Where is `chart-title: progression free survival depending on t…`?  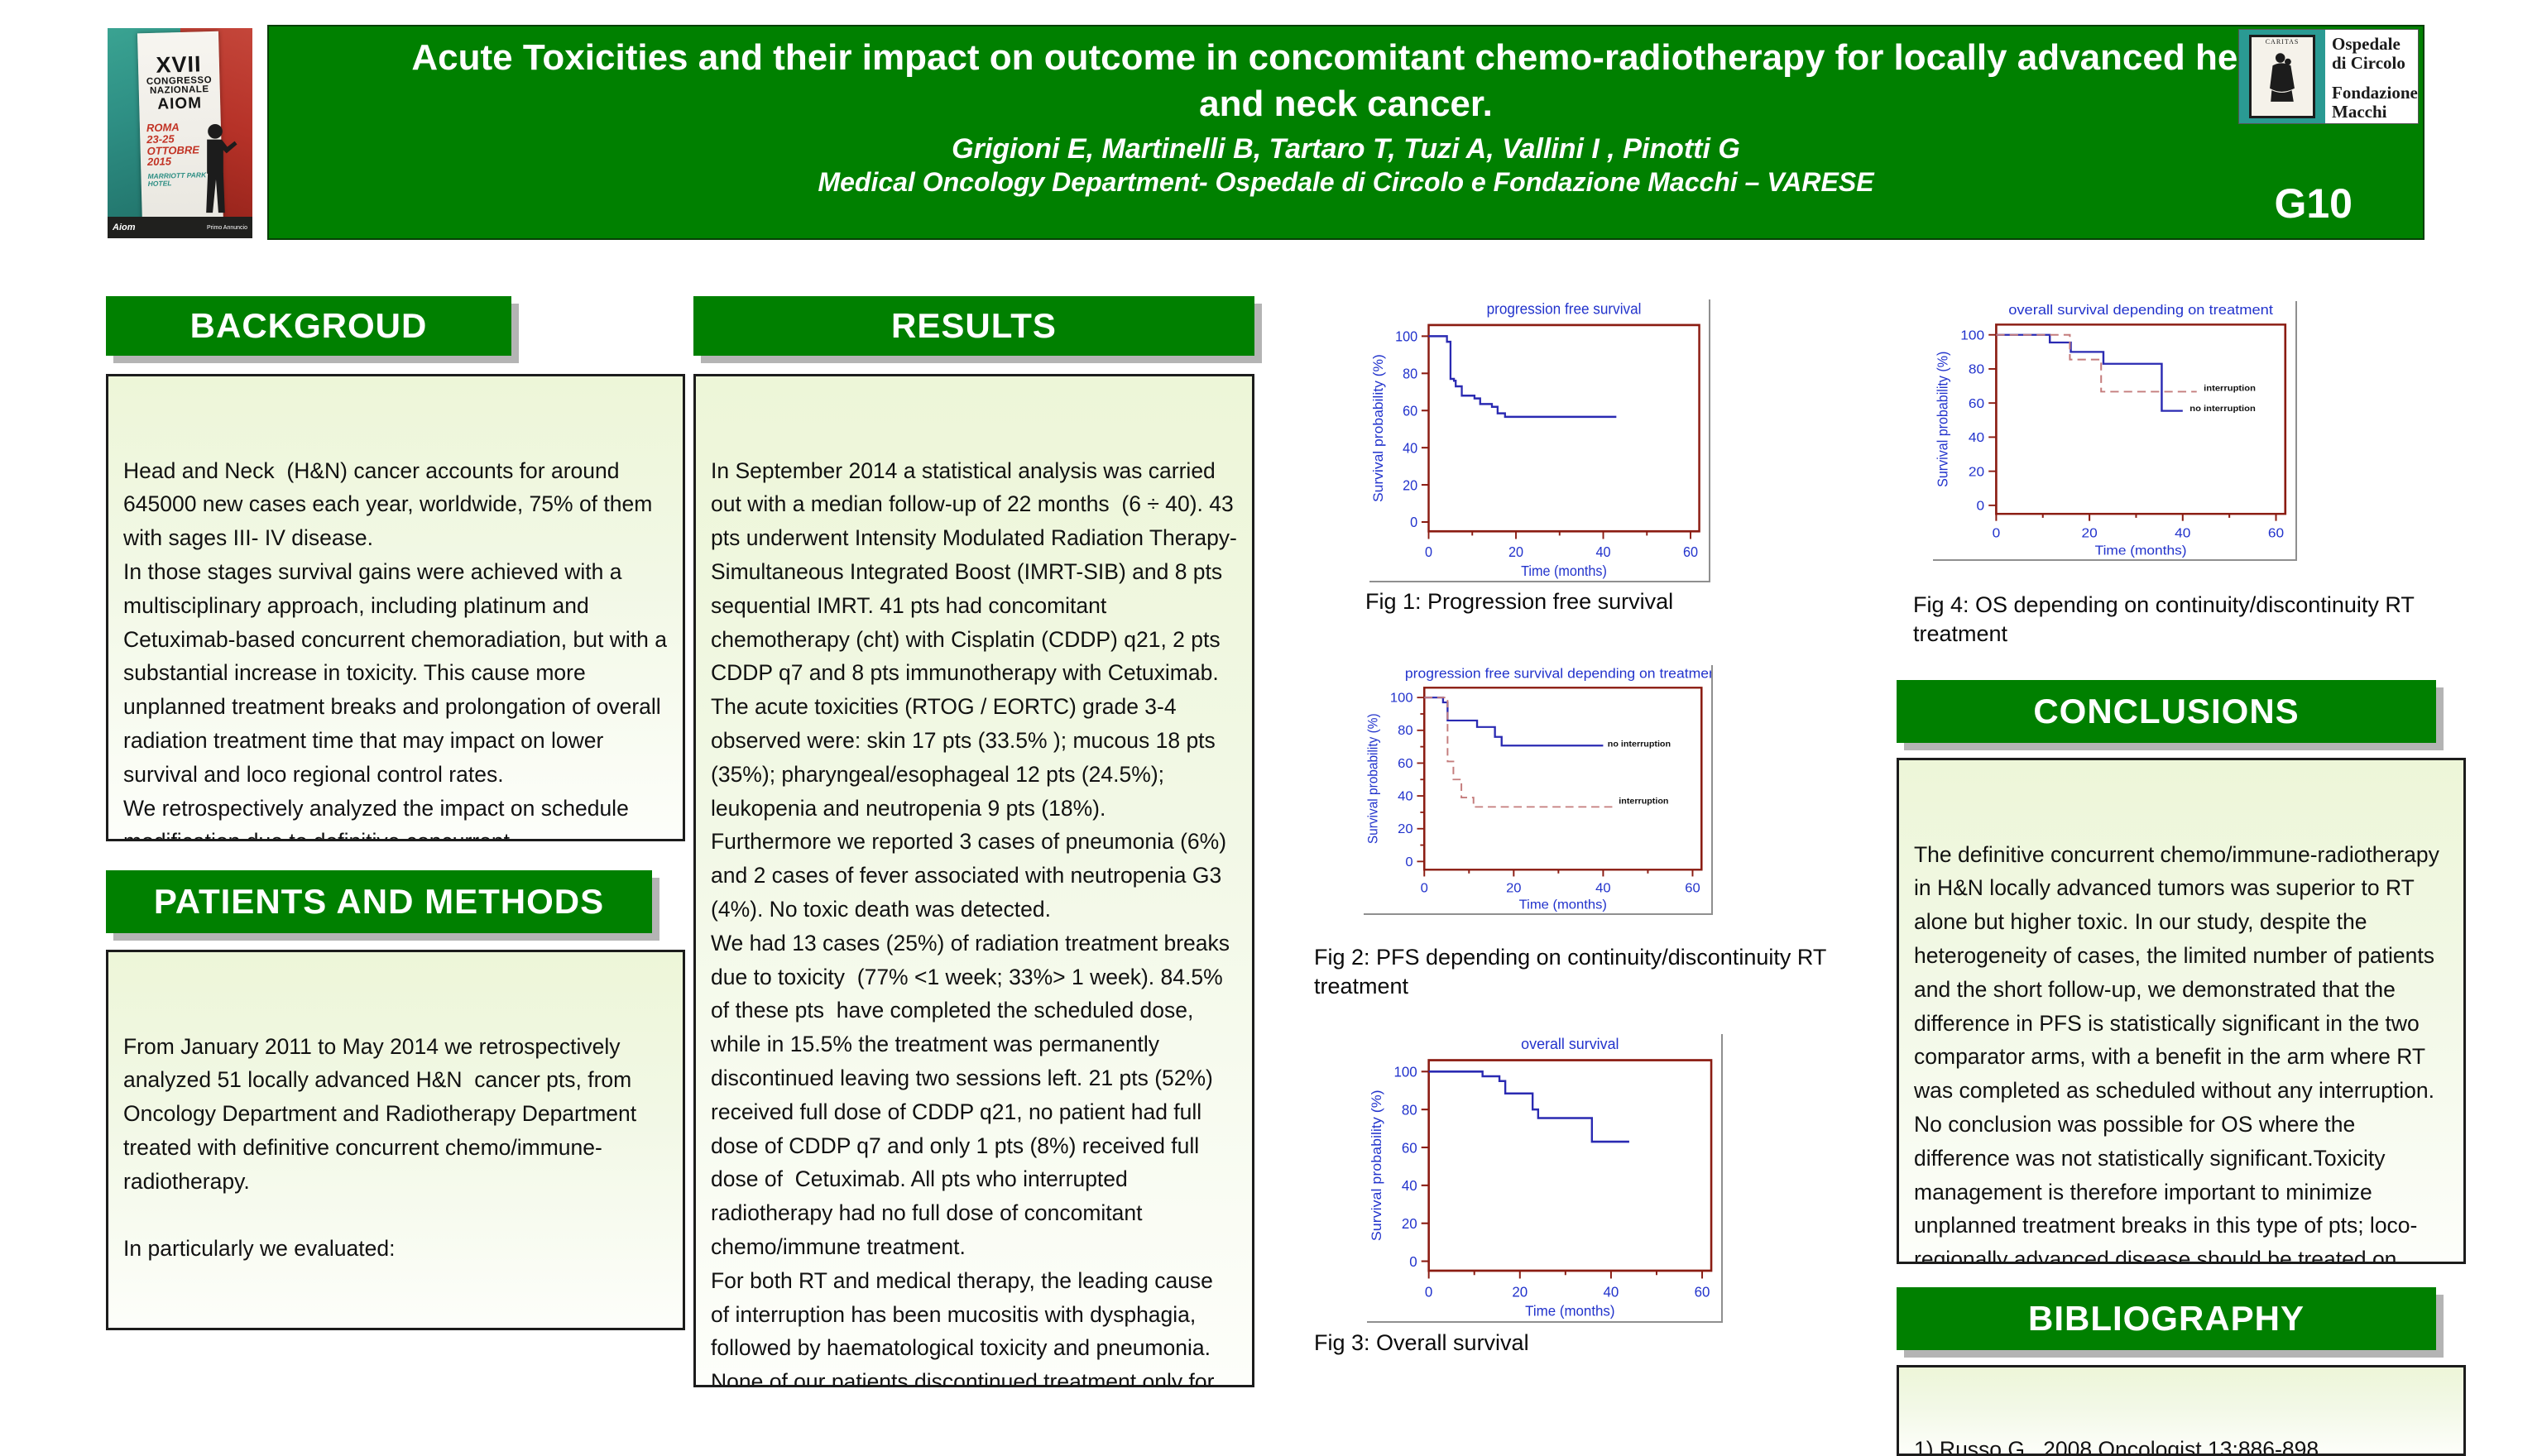 chart-title: progression free survival depending on t… is located at coordinates (1558, 673).